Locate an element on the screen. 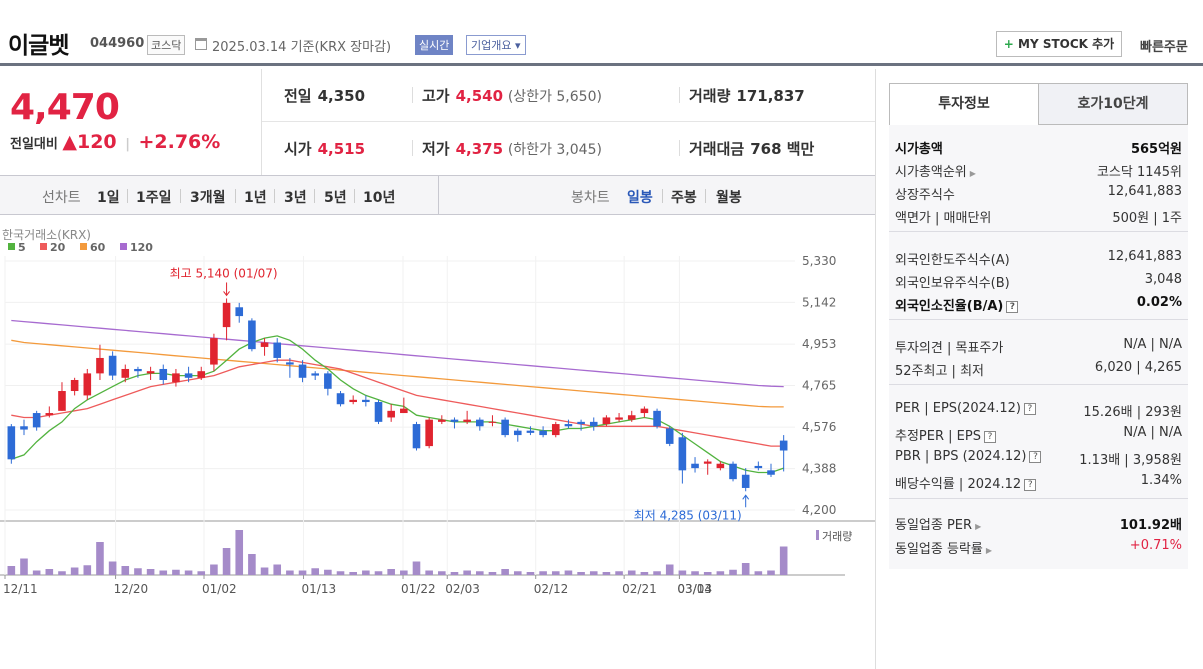 The width and height of the screenshot is (1203, 669). quick-order-link: 빠른주문 is located at coordinates (1164, 47).